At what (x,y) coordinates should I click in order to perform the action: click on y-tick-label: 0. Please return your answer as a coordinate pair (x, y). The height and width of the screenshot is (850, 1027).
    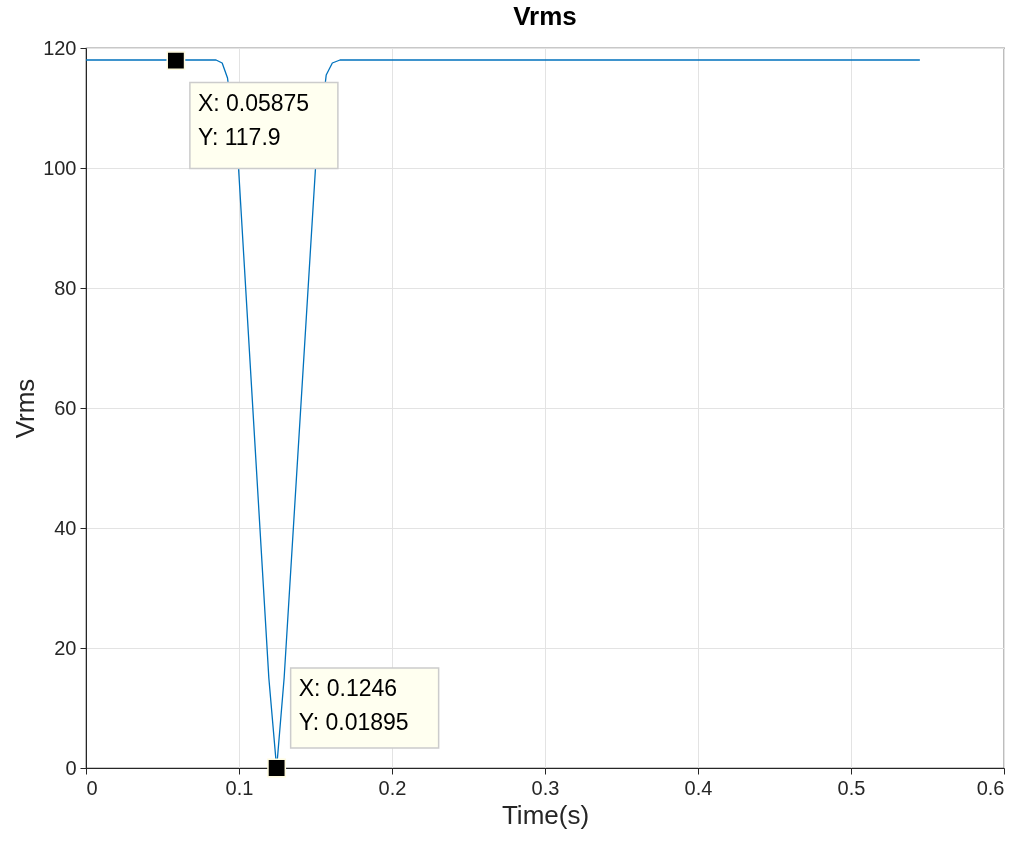
    Looking at the image, I should click on (71, 767).